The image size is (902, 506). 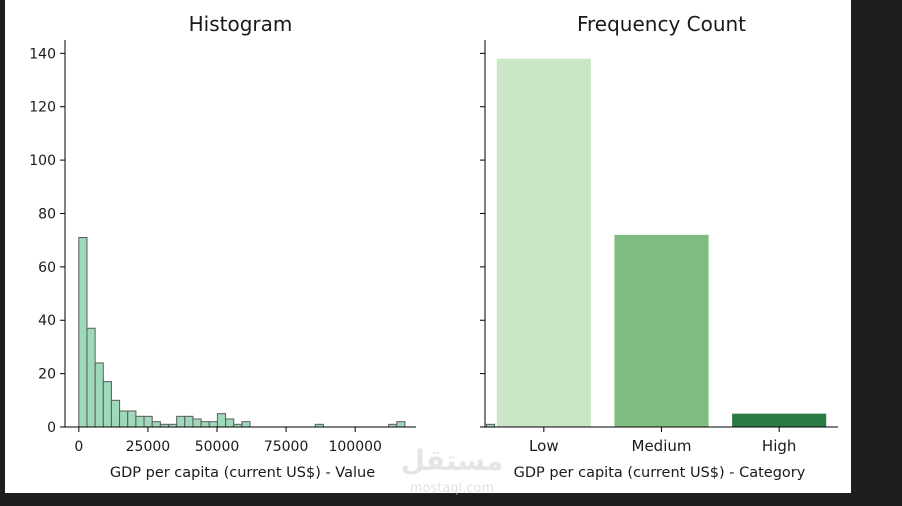 What do you see at coordinates (78, 447) in the screenshot?
I see `histogram-x-tick-label: 0` at bounding box center [78, 447].